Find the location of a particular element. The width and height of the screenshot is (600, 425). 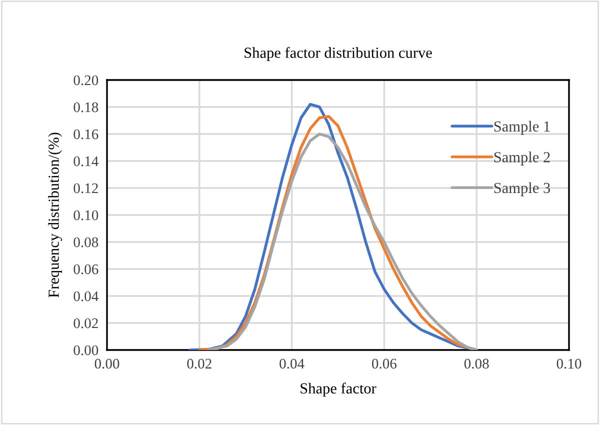

x-tick-label: 0.10 is located at coordinates (569, 363).